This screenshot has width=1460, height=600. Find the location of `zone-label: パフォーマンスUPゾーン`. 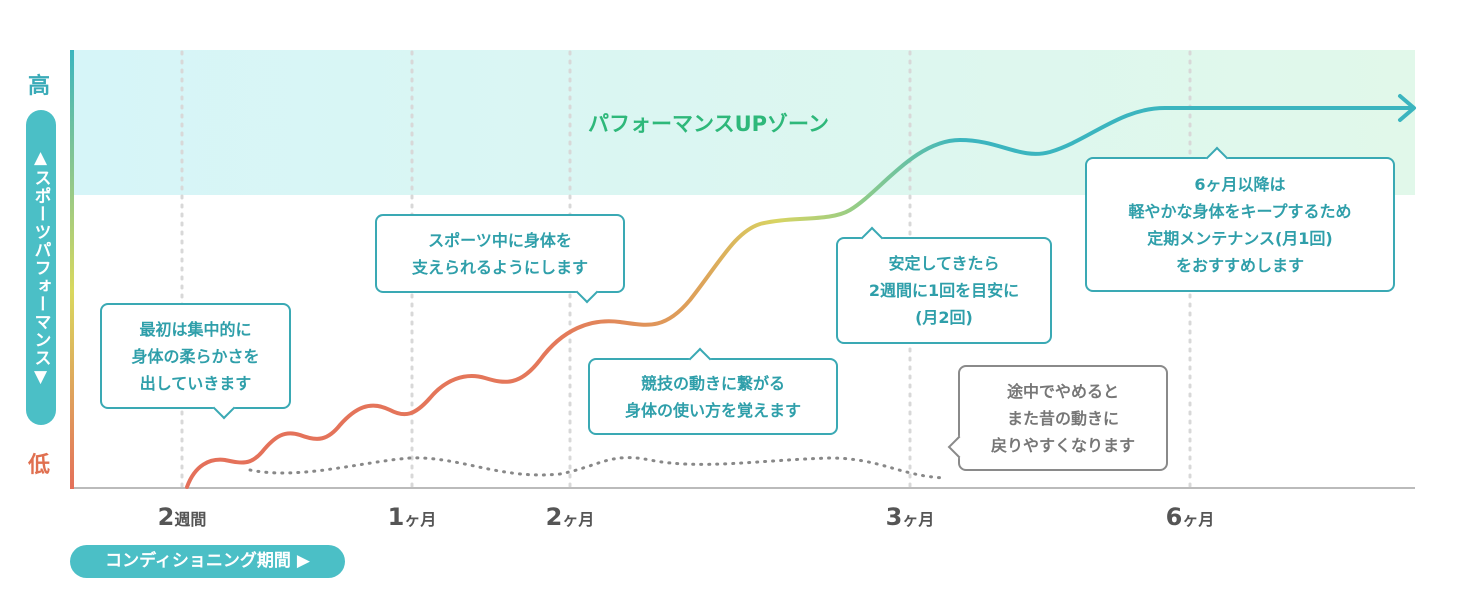

zone-label: パフォーマンスUPゾーン is located at coordinates (708, 124).